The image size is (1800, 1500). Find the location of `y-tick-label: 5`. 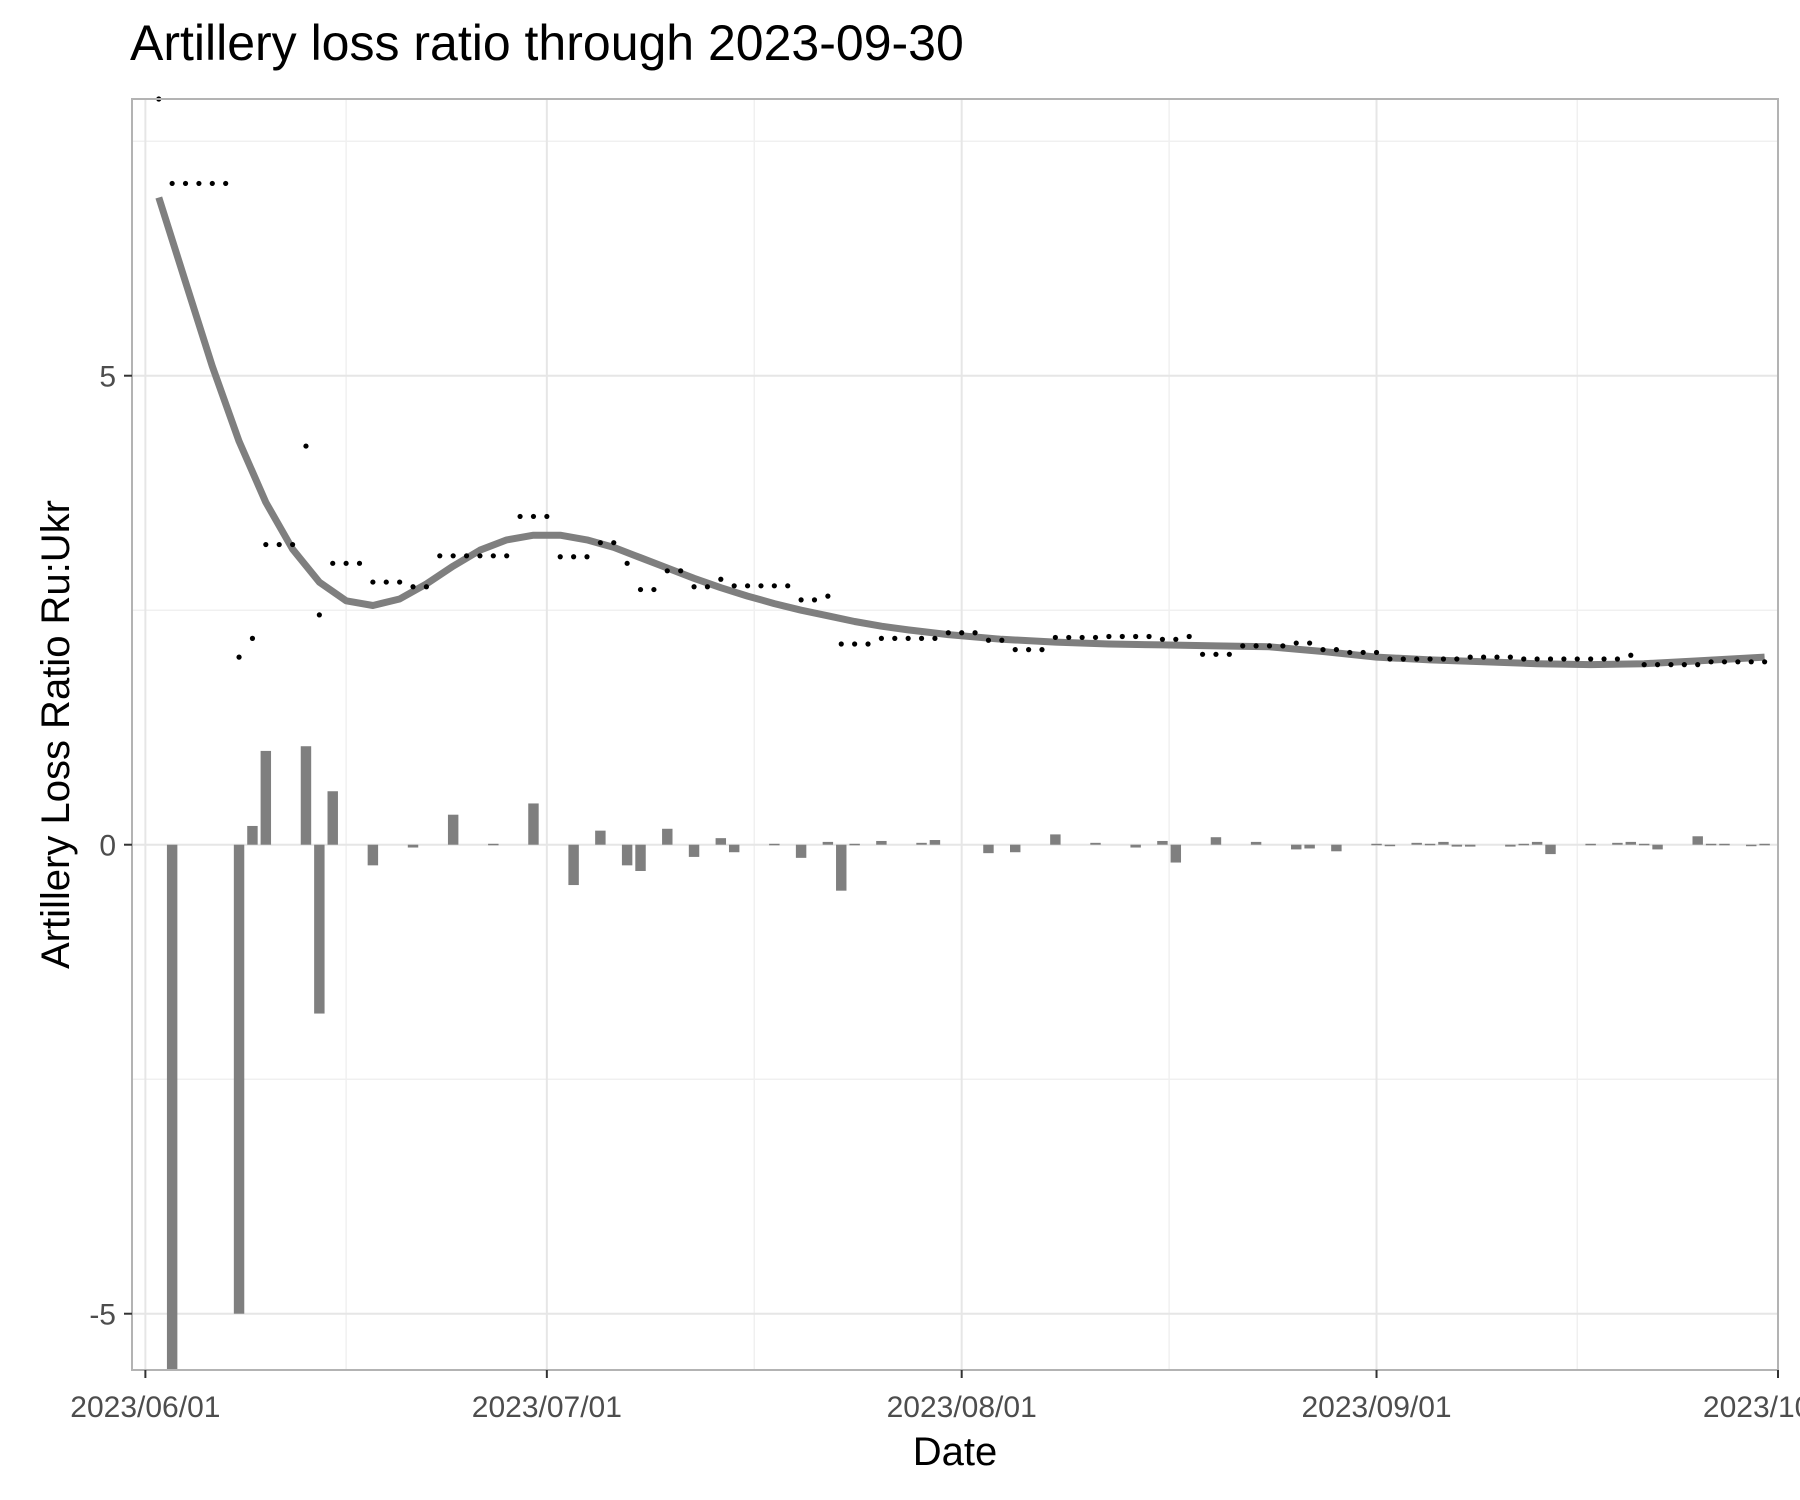

y-tick-label: 5 is located at coordinates (107, 377).